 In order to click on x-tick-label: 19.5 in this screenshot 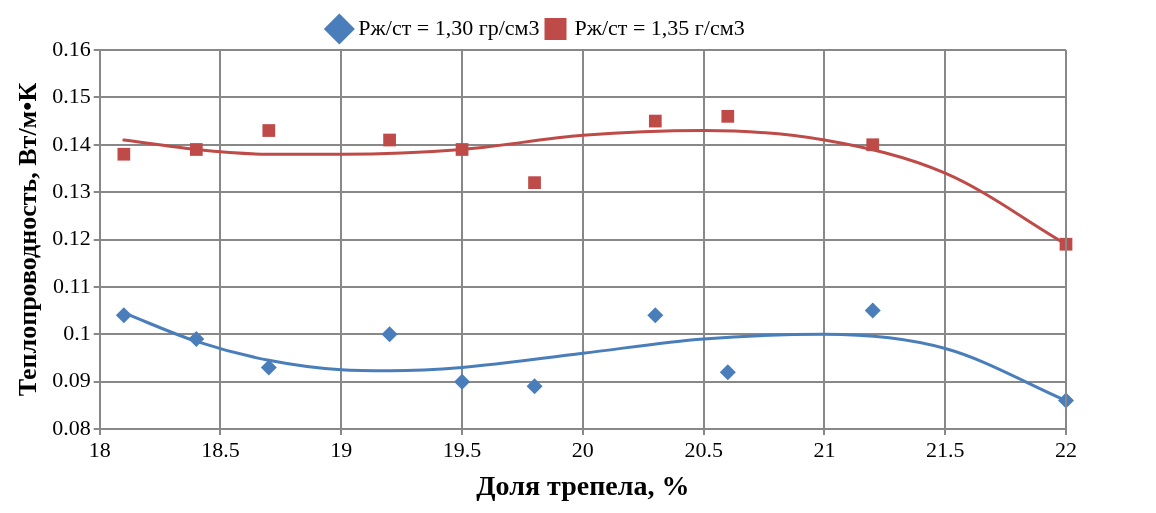, I will do `click(462, 449)`.